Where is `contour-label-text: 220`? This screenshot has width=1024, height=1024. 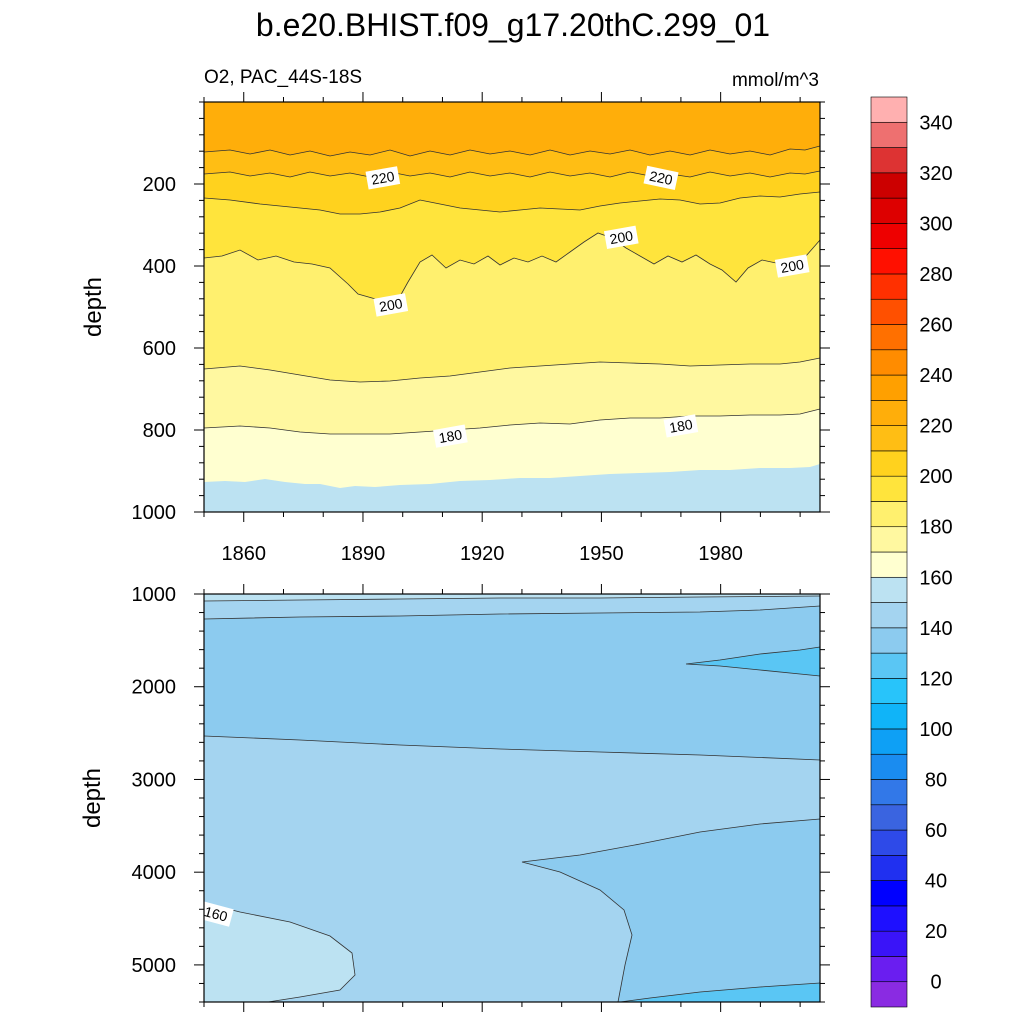 contour-label-text: 220 is located at coordinates (383, 178).